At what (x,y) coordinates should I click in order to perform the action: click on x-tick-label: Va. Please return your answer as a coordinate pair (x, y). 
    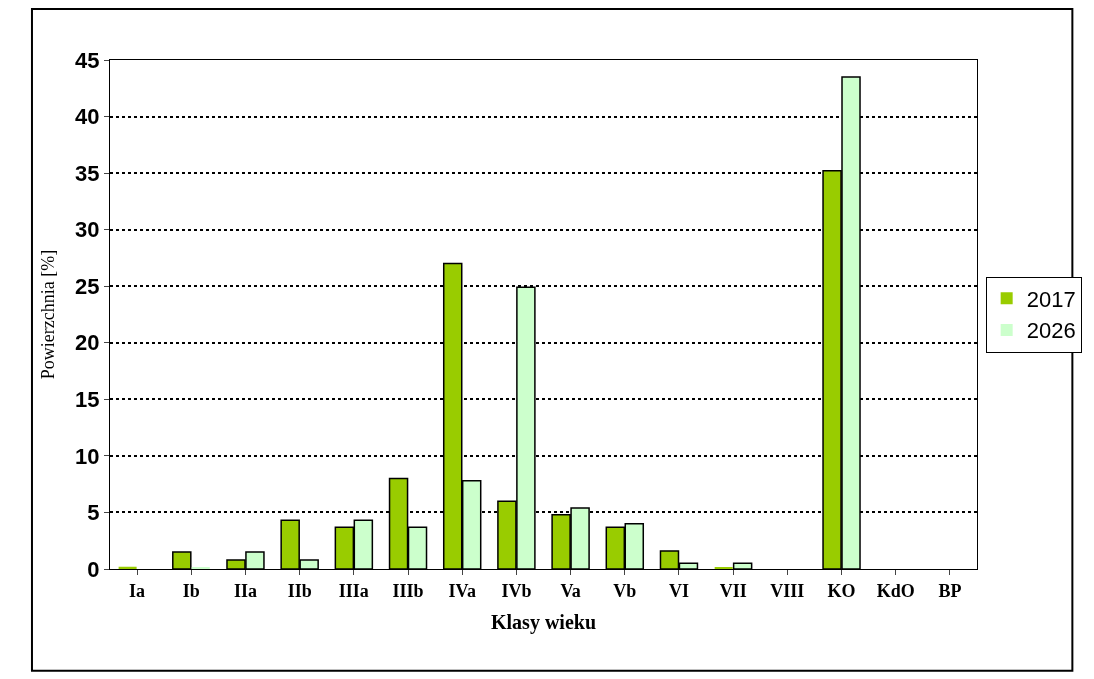
    Looking at the image, I should click on (570, 590).